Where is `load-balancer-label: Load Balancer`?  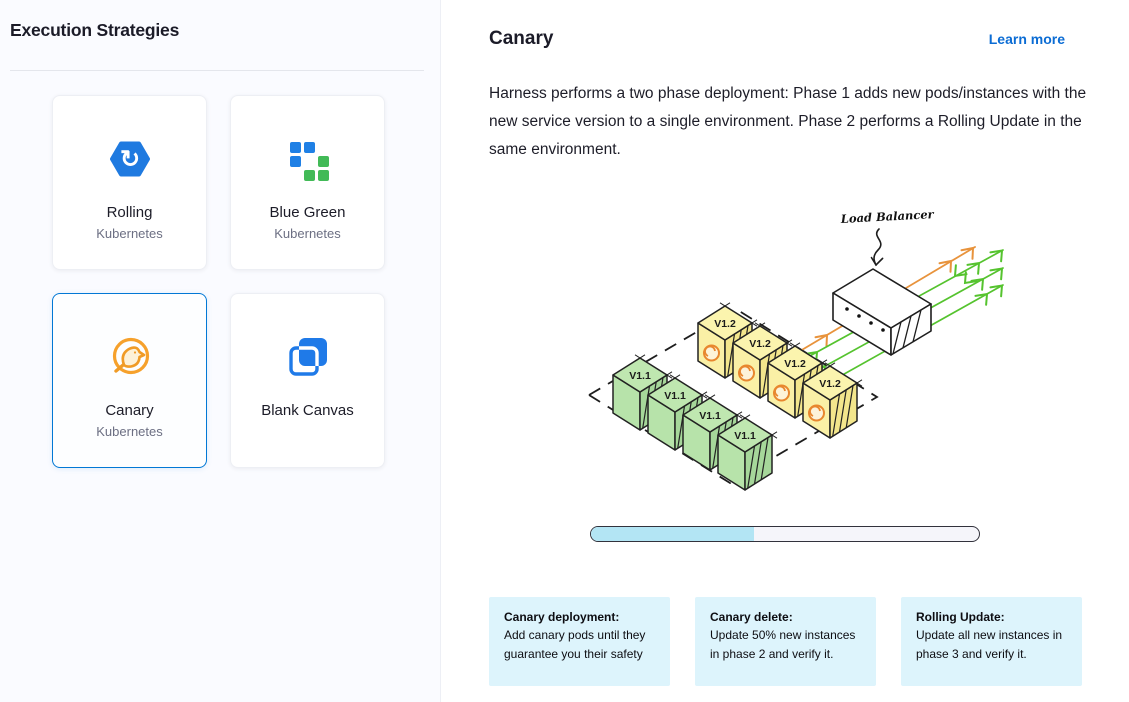
load-balancer-label: Load Balancer is located at coordinates (887, 216).